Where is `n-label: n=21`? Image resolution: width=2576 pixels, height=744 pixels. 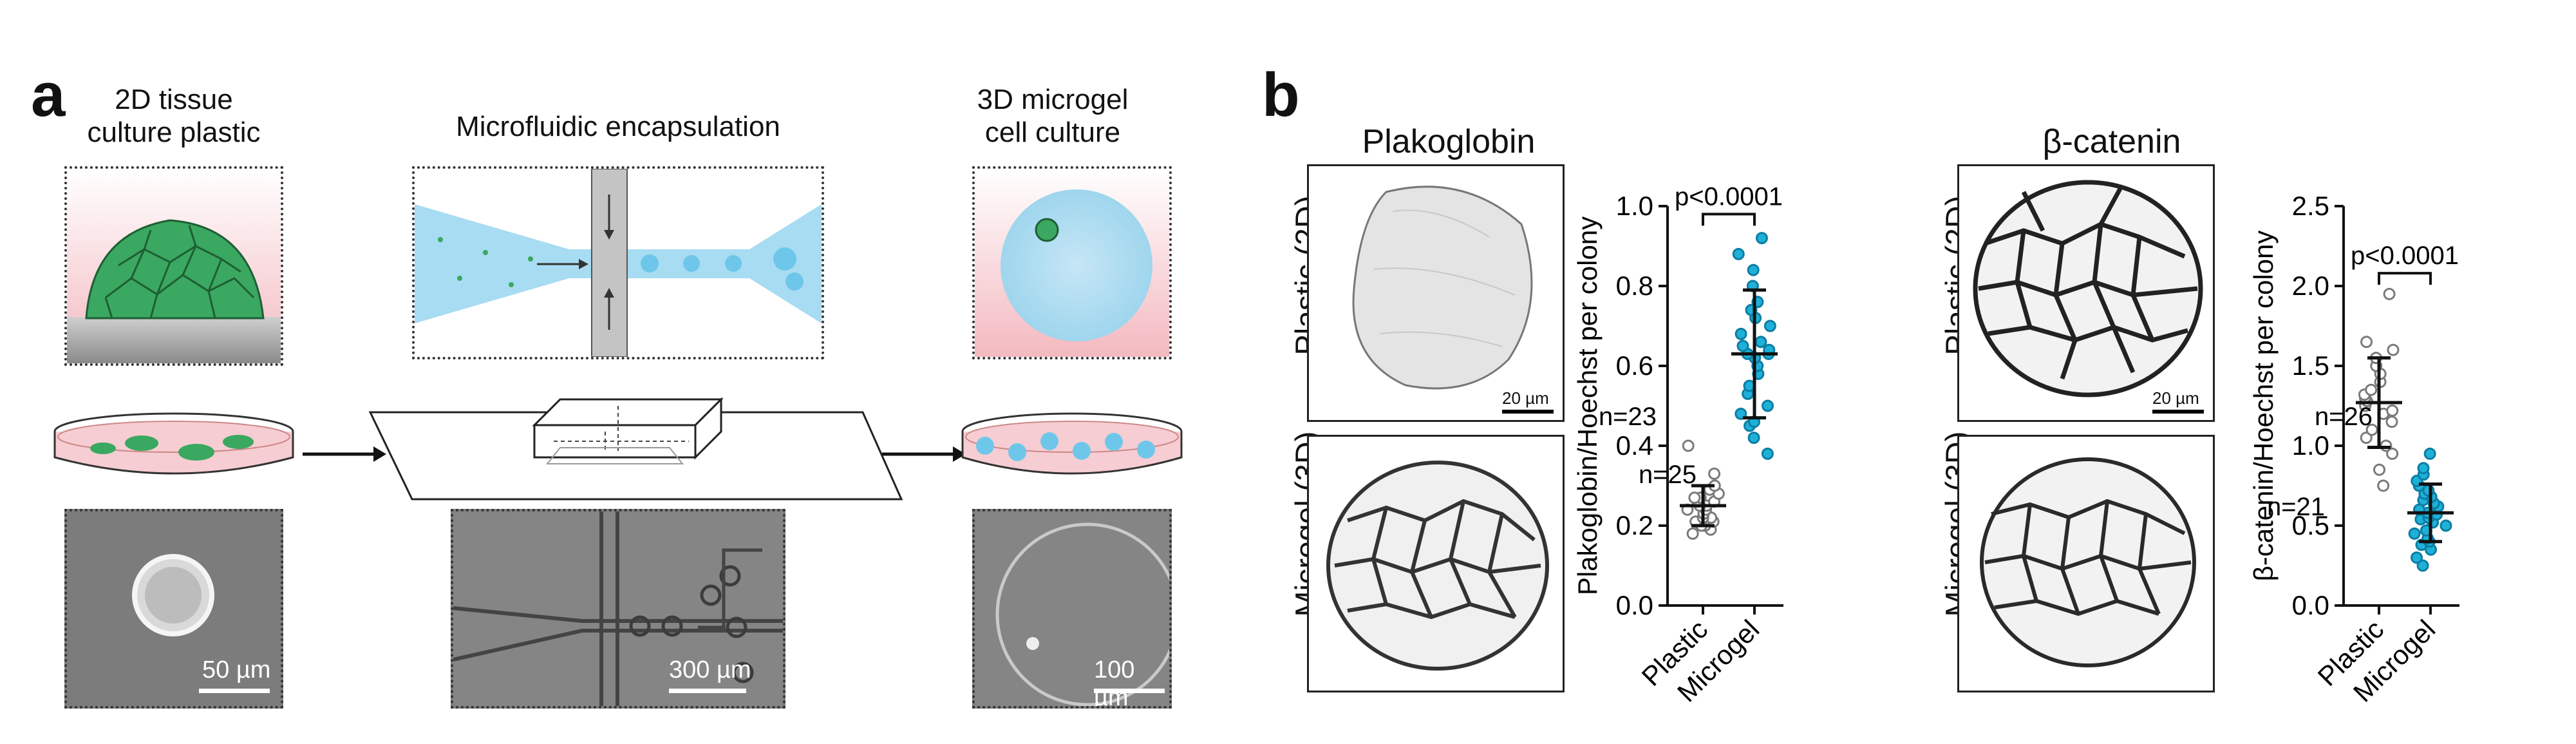 n-label: n=21 is located at coordinates (2296, 507).